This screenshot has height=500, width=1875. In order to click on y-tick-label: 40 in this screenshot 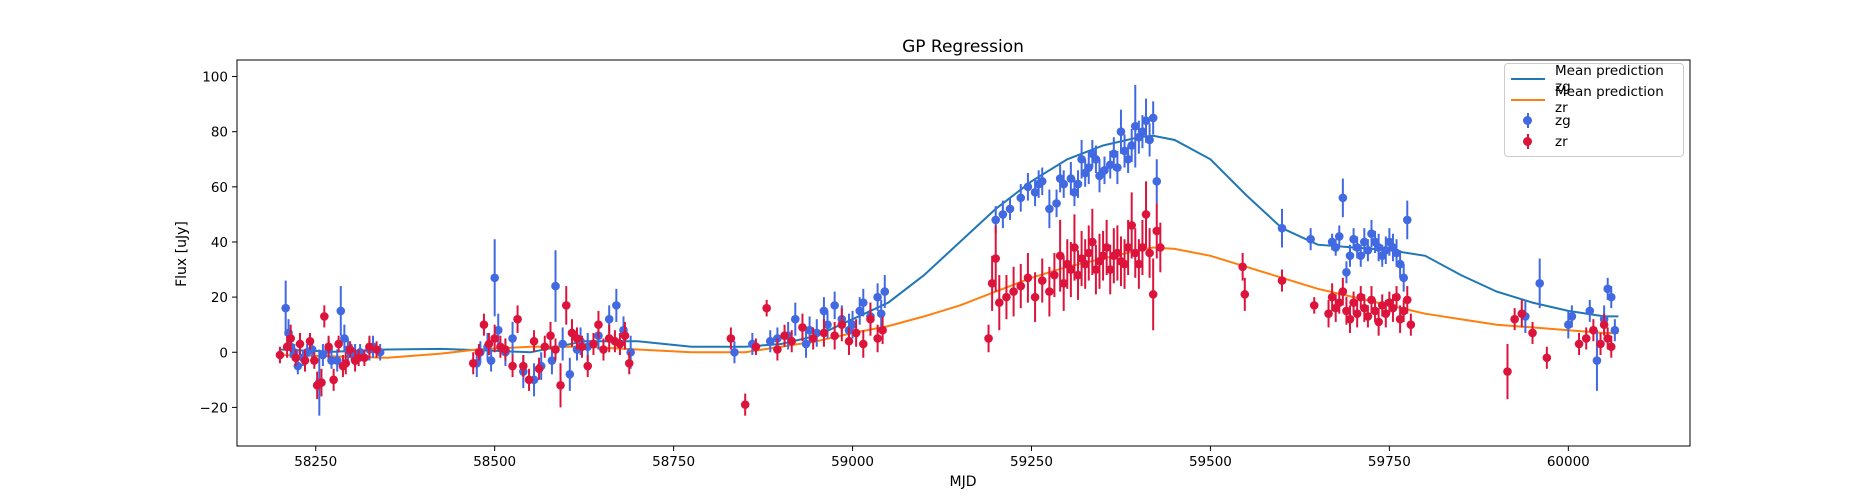, I will do `click(219, 243)`.